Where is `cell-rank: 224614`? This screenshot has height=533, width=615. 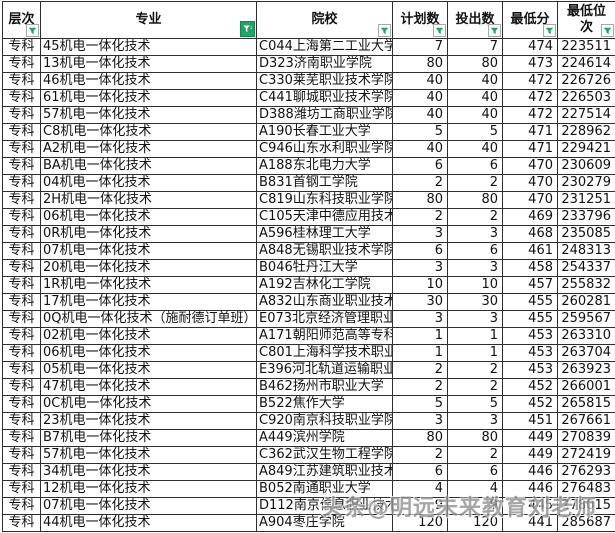 cell-rank: 224614 is located at coordinates (586, 64).